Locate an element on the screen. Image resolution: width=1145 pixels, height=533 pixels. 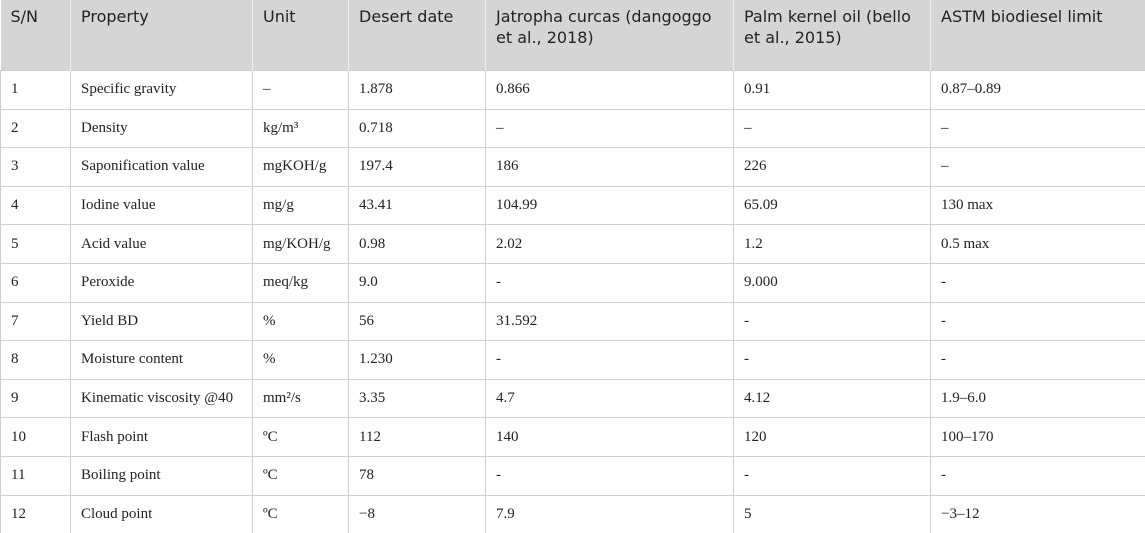
table-cell: 1.9–6.0 is located at coordinates (1037, 398).